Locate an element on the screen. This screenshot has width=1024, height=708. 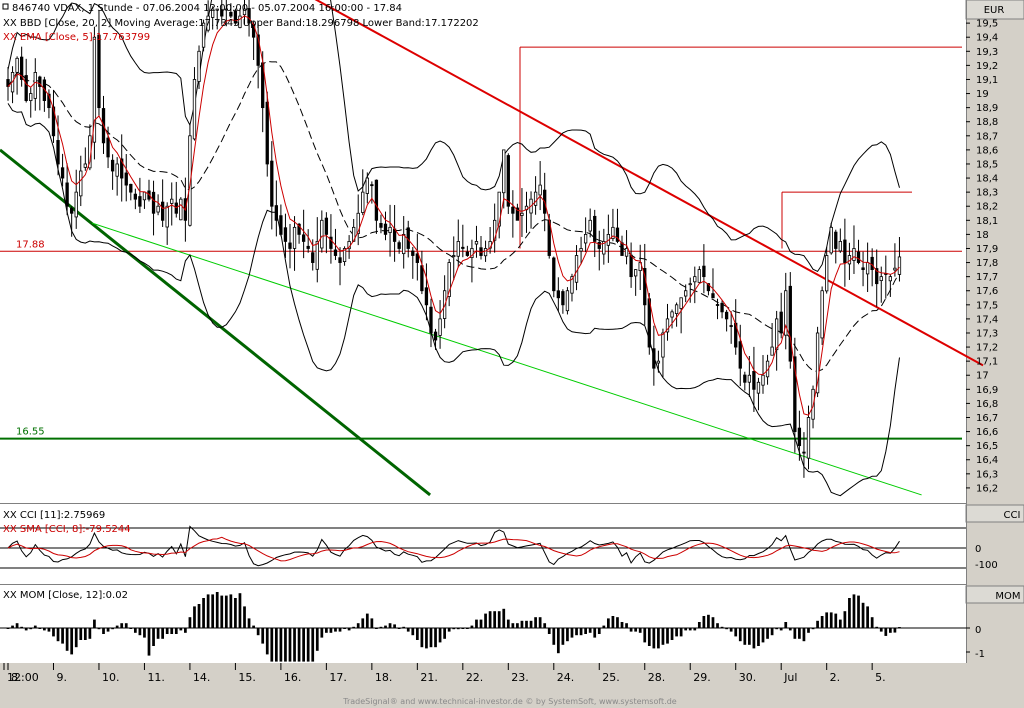
price-tick-label: 17,8 is located at coordinates (987, 263).